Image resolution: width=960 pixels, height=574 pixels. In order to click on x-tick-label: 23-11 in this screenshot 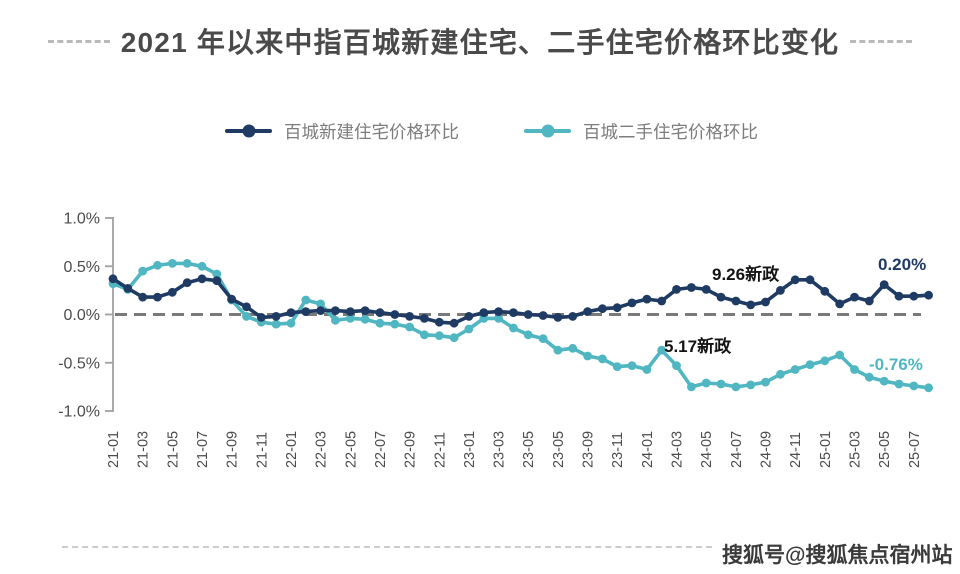, I will do `click(618, 450)`.